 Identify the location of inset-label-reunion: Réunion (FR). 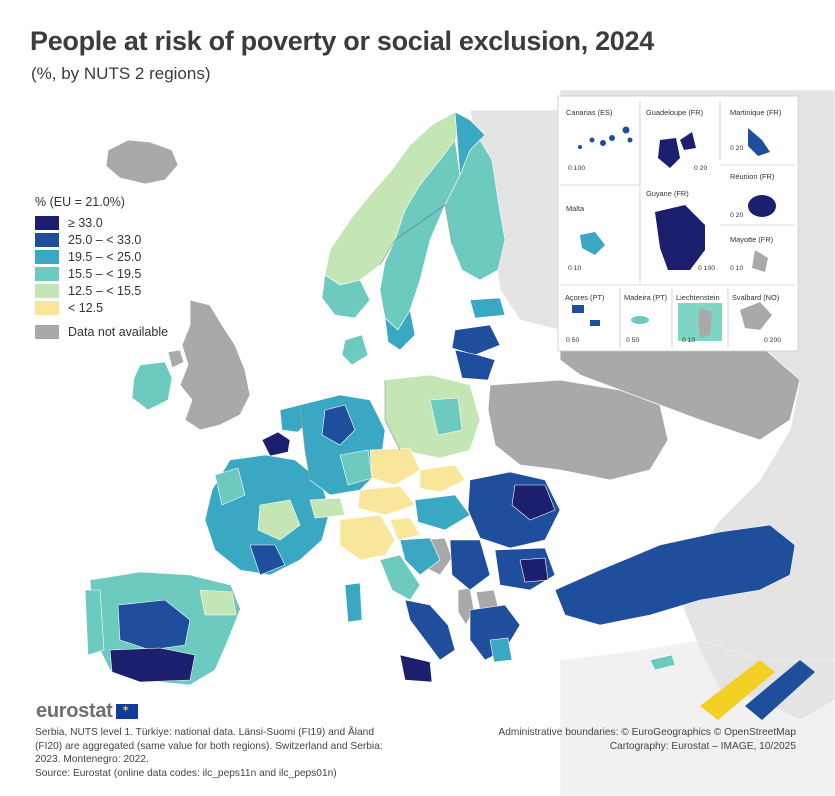
(752, 176).